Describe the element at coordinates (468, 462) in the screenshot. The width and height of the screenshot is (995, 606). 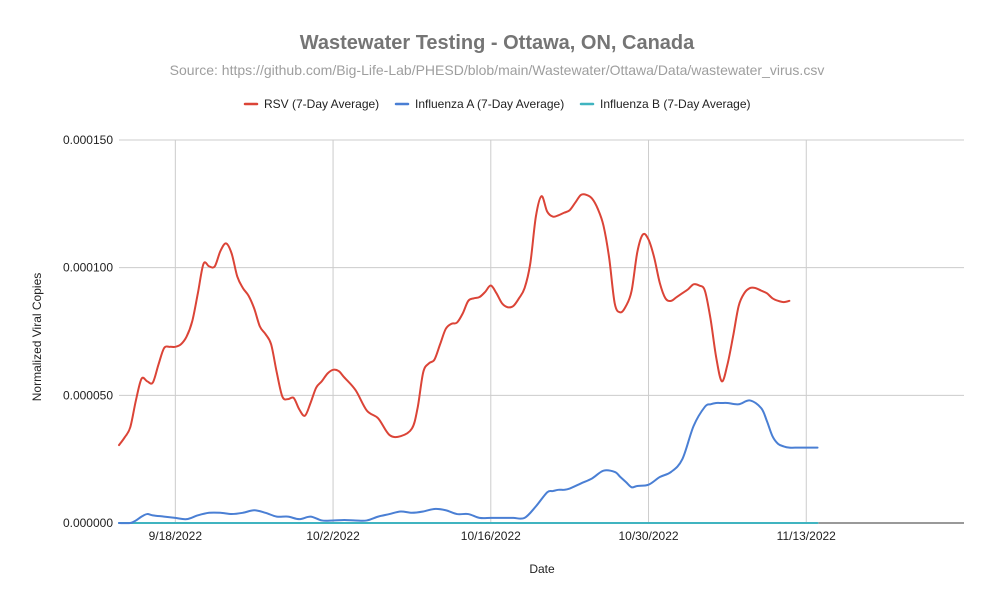
I see `series-line-influenza-a` at that location.